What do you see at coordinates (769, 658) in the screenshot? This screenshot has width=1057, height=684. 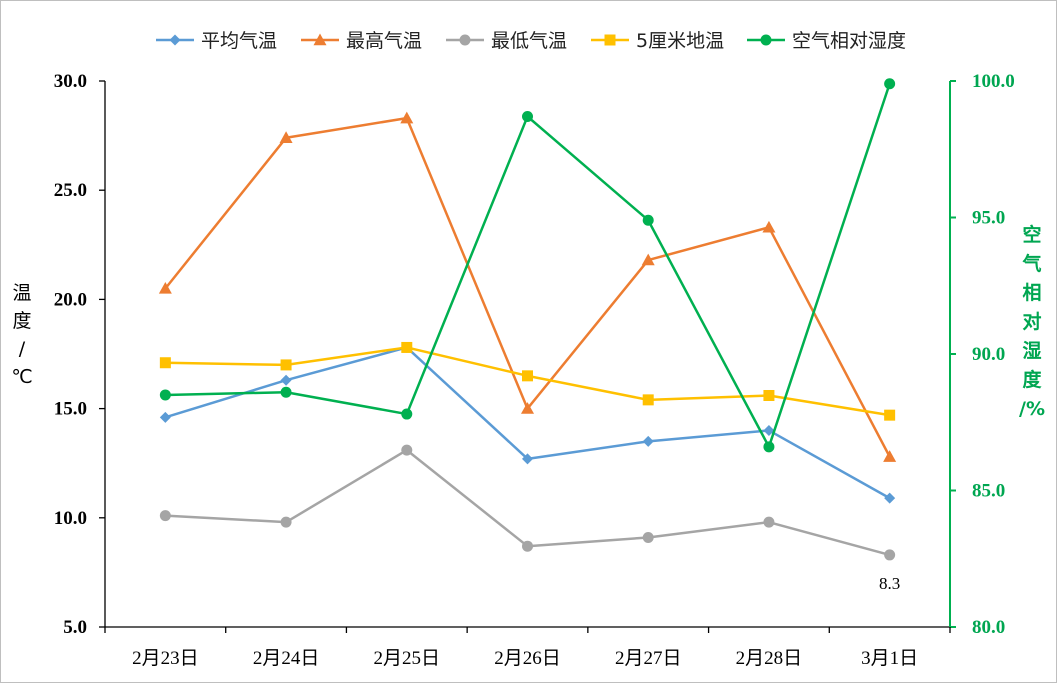 I see `x-tick-label: 2月28日` at bounding box center [769, 658].